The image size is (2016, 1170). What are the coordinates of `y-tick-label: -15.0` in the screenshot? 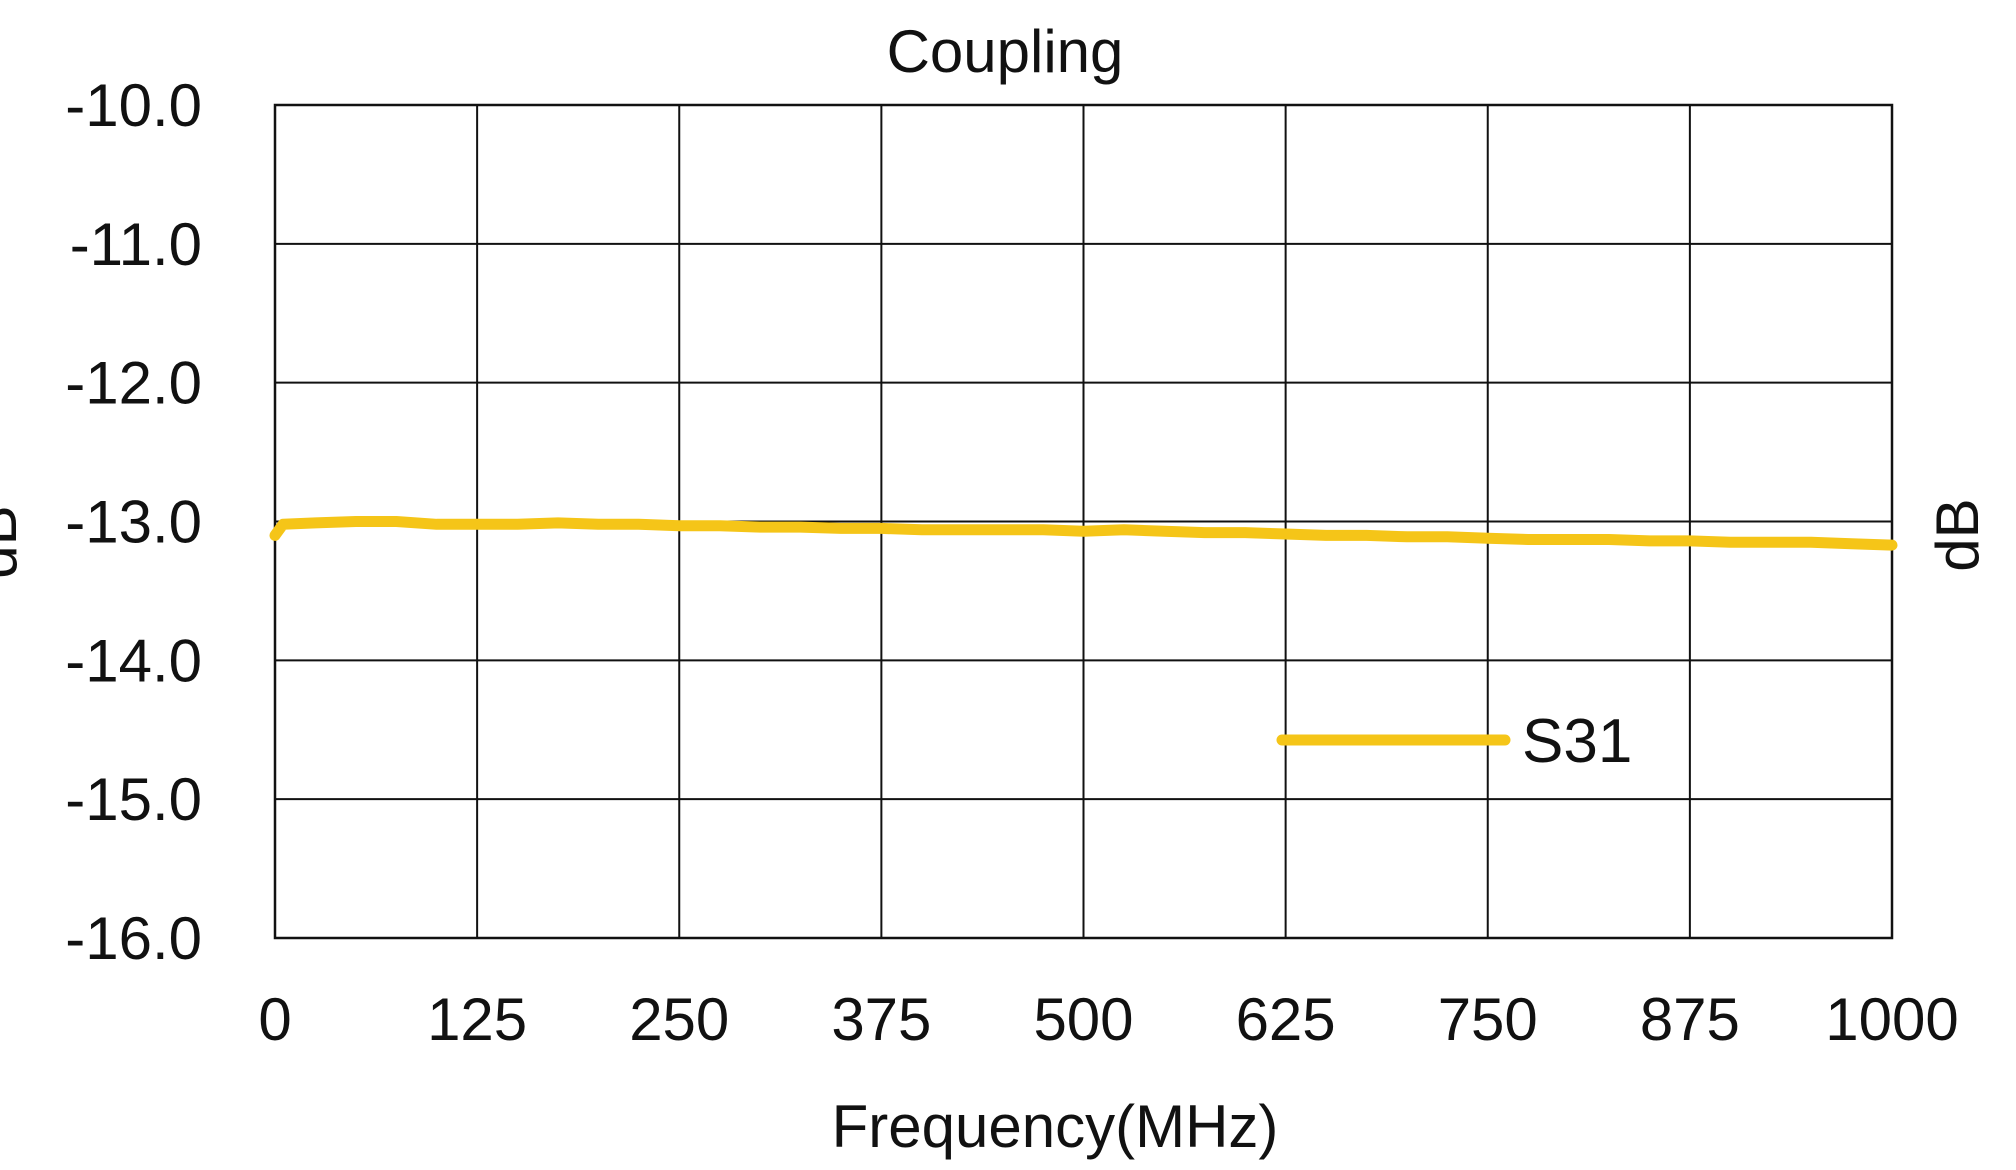 It's located at (133, 799).